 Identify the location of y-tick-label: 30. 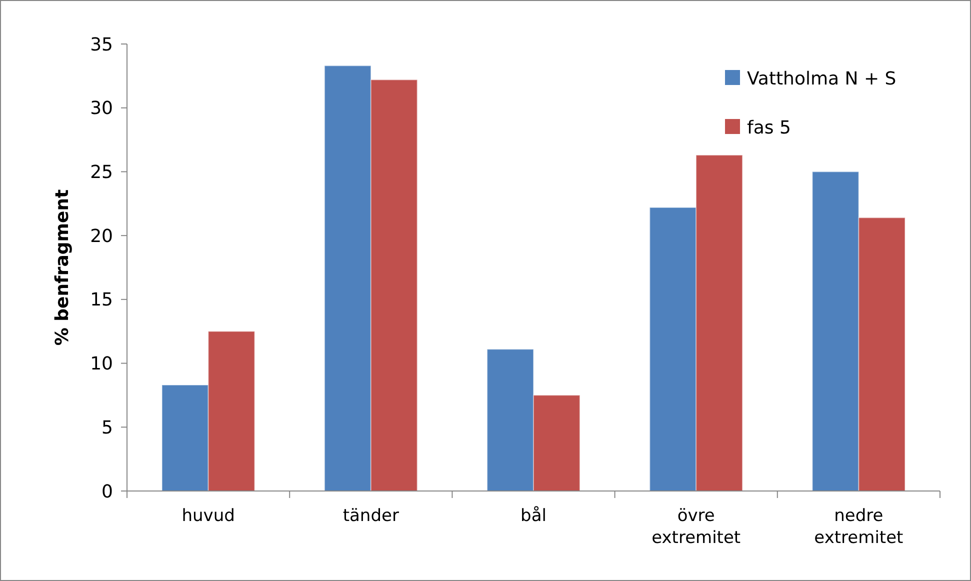
(101, 109).